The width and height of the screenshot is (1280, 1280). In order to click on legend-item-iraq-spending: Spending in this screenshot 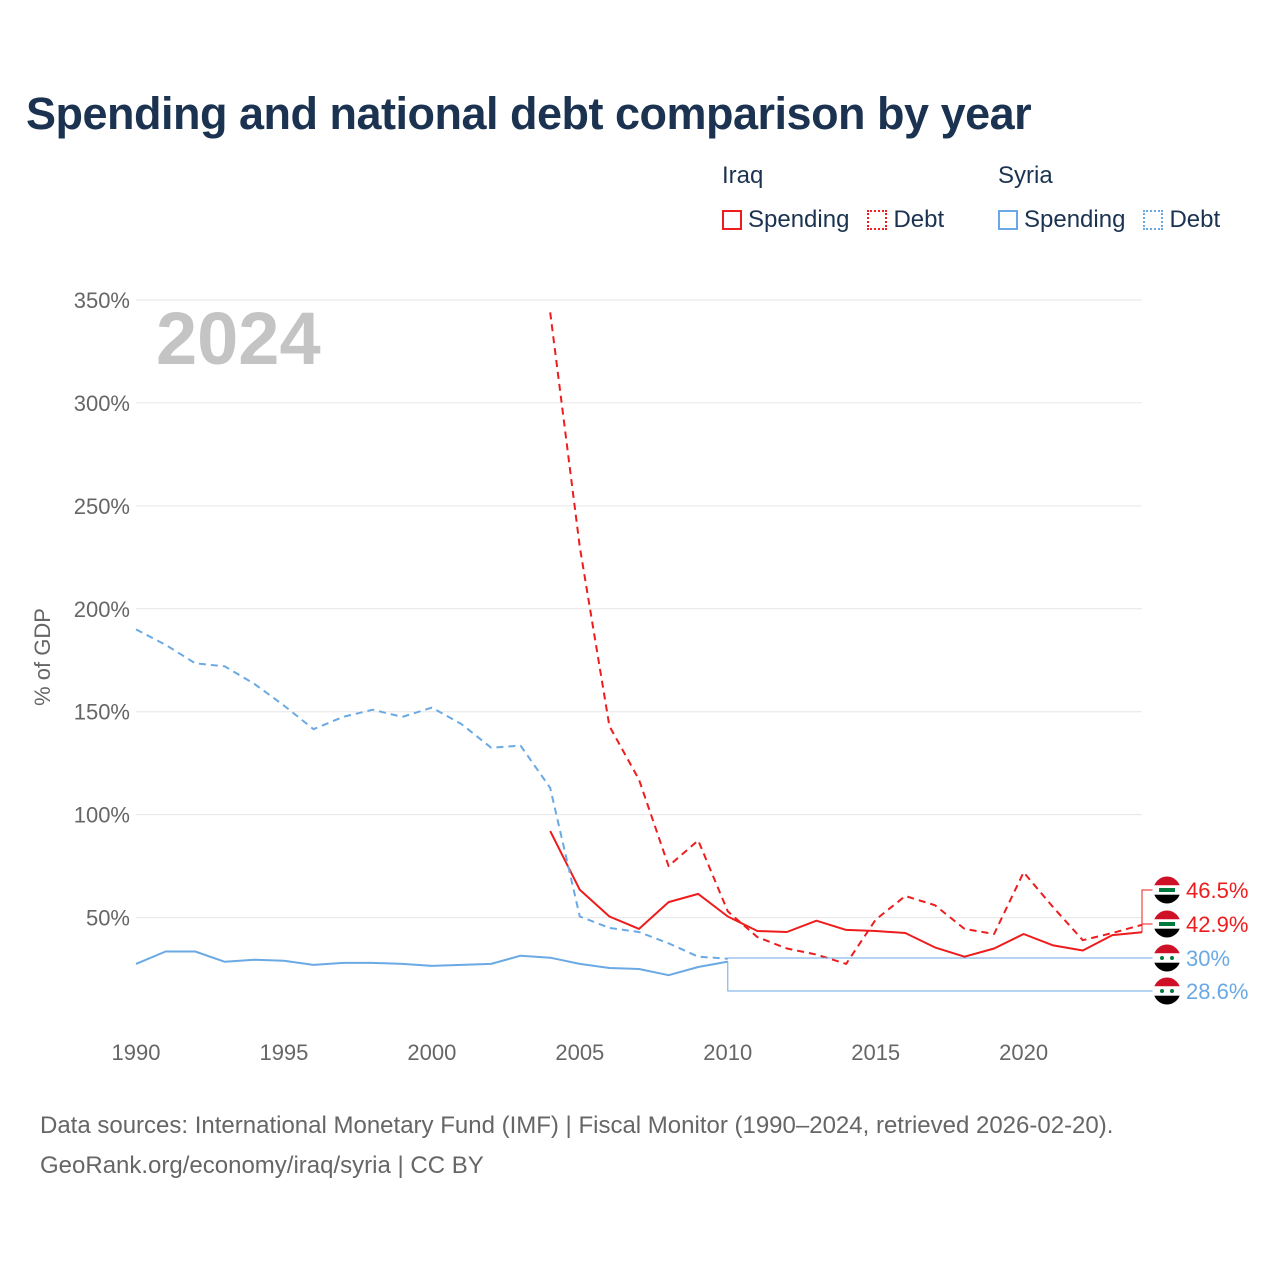, I will do `click(785, 220)`.